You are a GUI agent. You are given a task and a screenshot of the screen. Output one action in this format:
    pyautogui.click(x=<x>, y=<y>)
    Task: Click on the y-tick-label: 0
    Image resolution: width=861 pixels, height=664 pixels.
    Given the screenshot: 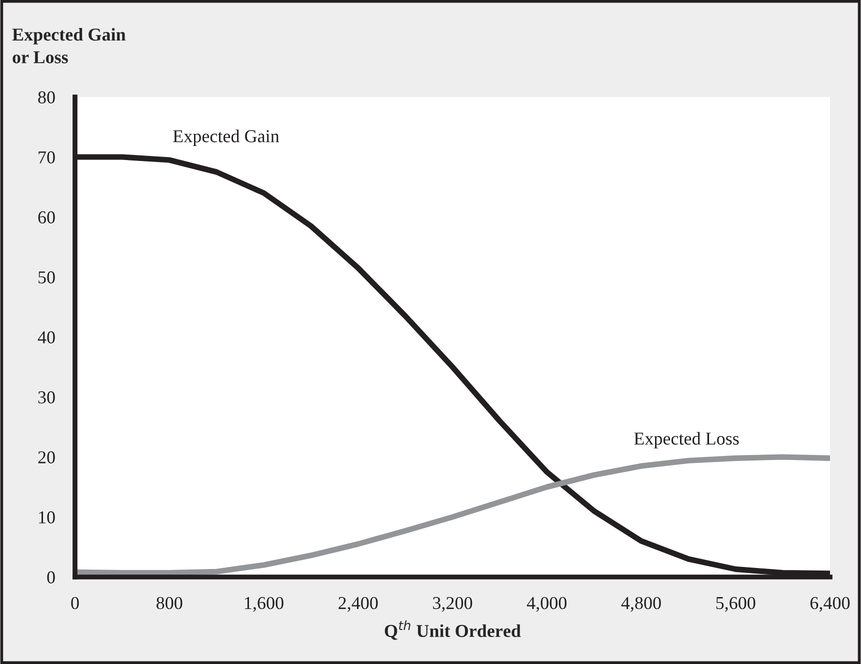 What is the action you would take?
    pyautogui.click(x=51, y=577)
    